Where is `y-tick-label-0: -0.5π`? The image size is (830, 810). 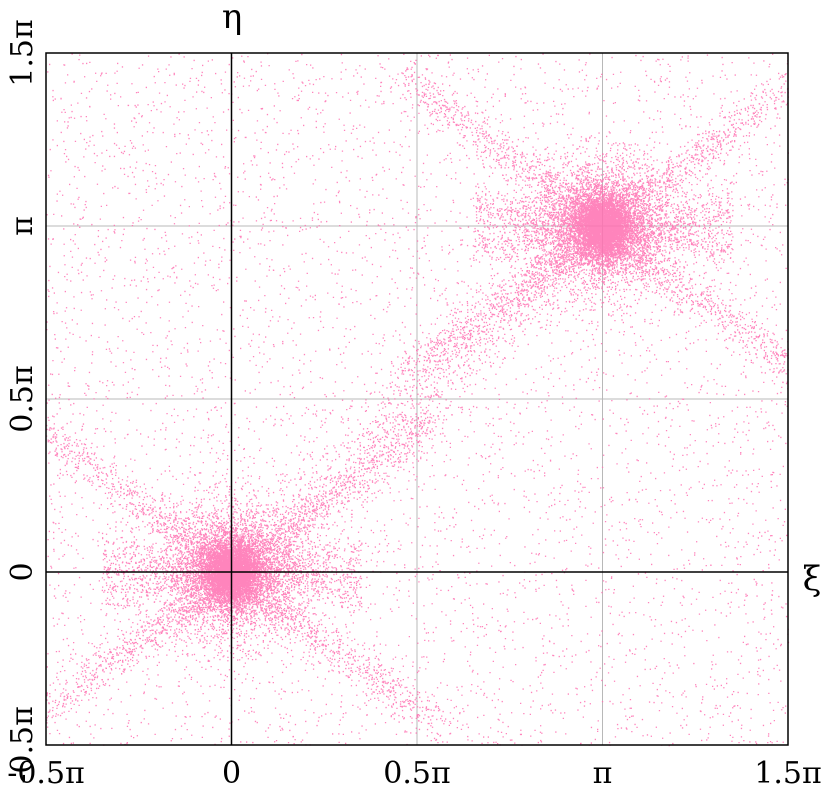
y-tick-label-0: -0.5π is located at coordinates (22, 745).